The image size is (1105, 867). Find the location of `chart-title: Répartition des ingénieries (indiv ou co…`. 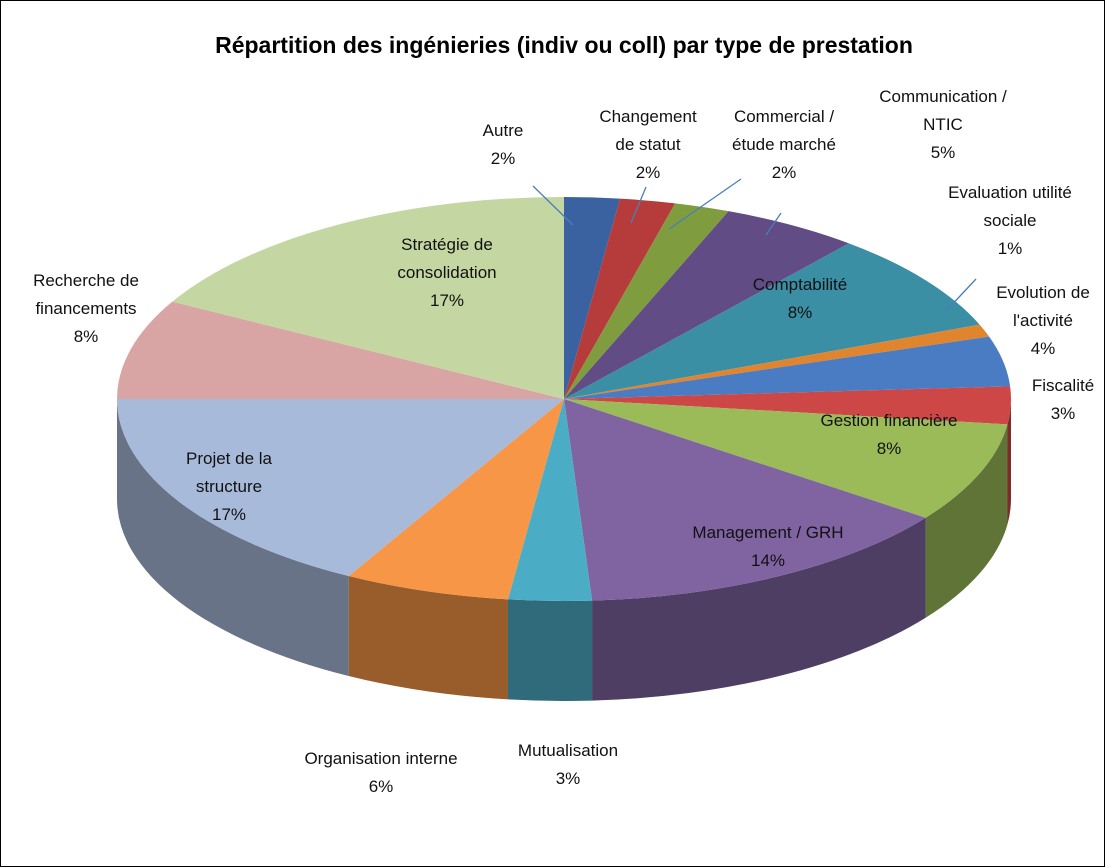

chart-title: Répartition des ingénieries (indiv ou co… is located at coordinates (564, 45).